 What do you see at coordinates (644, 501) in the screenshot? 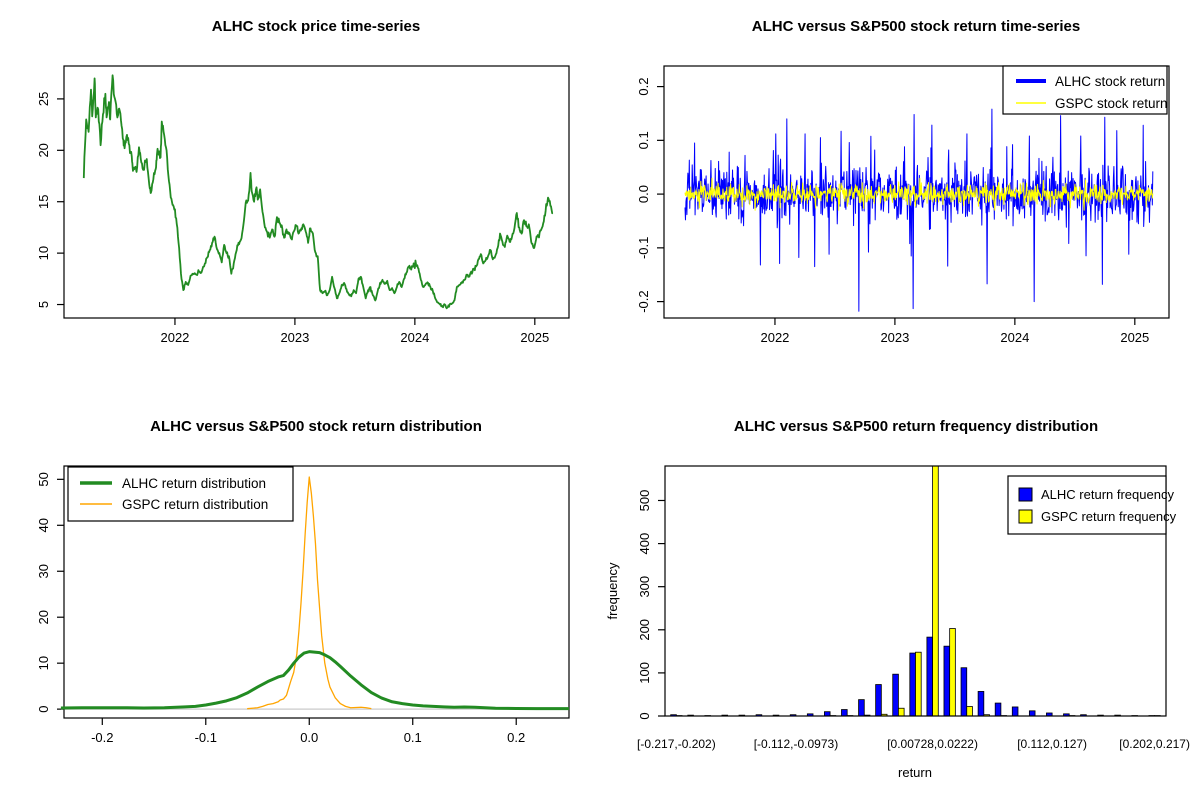
I see `histogram-y-tick-label: 500` at bounding box center [644, 501].